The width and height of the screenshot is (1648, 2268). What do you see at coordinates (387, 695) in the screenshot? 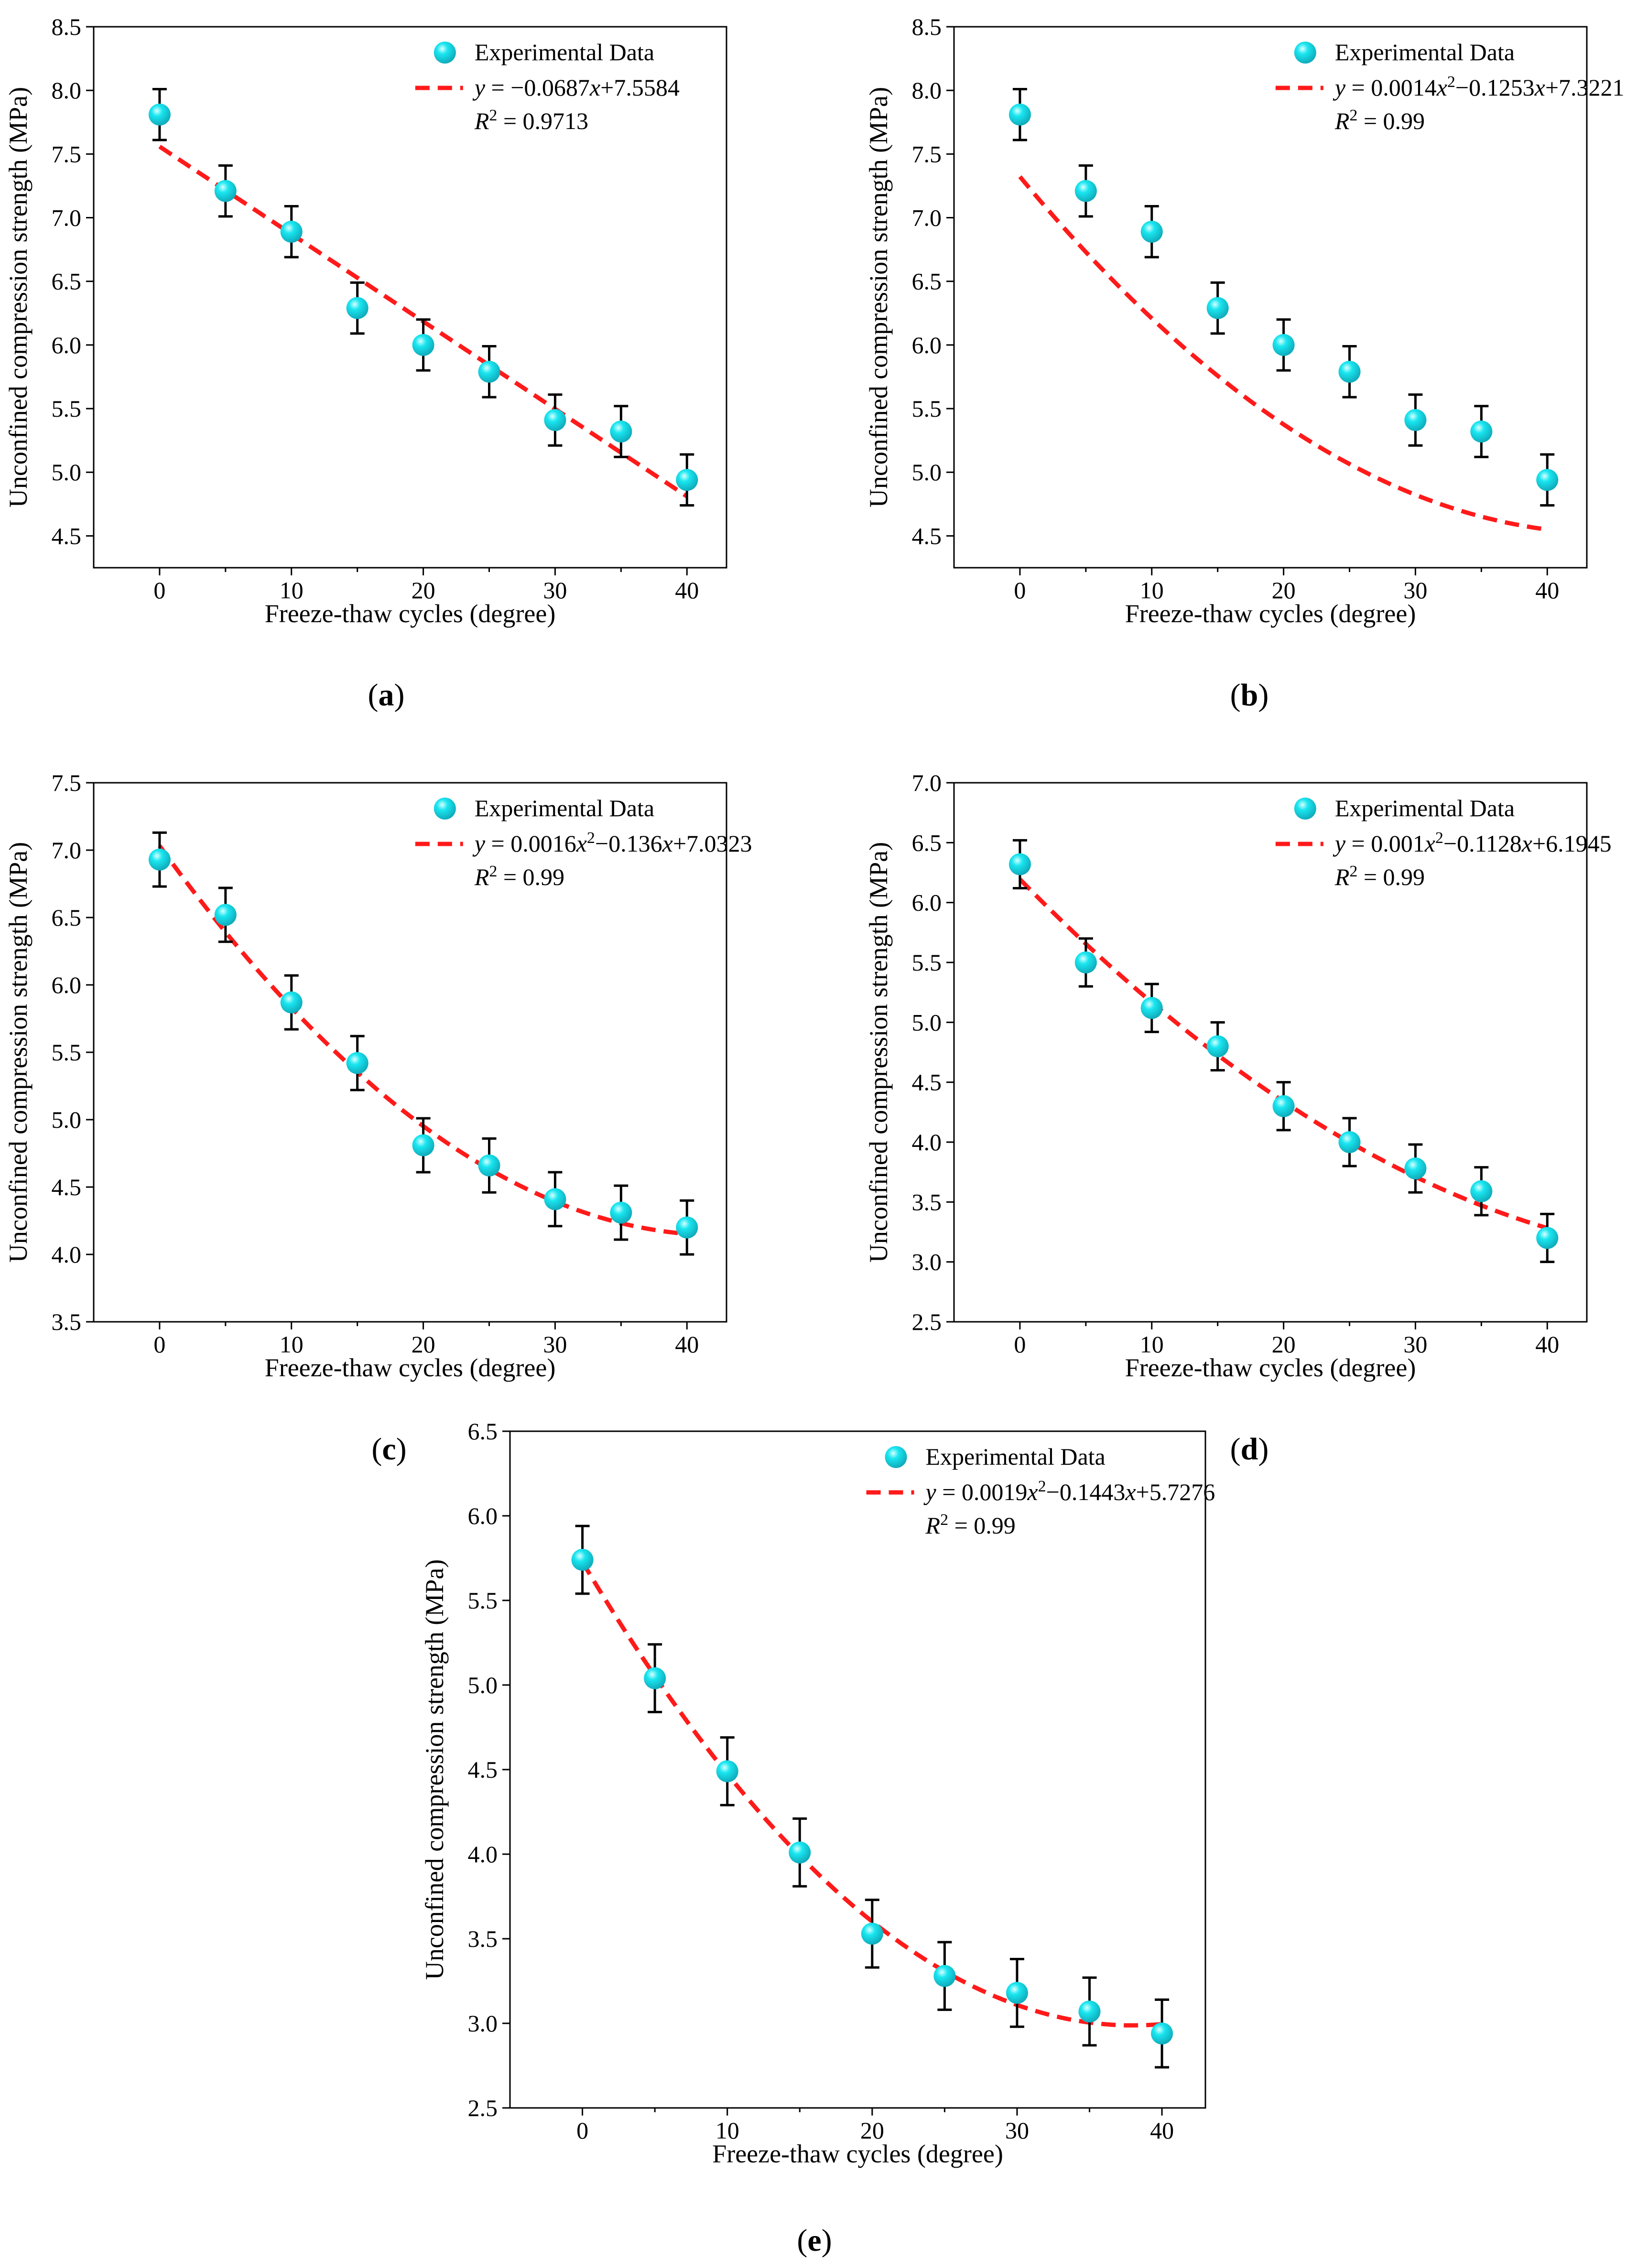
I see `panel-label: (a)` at bounding box center [387, 695].